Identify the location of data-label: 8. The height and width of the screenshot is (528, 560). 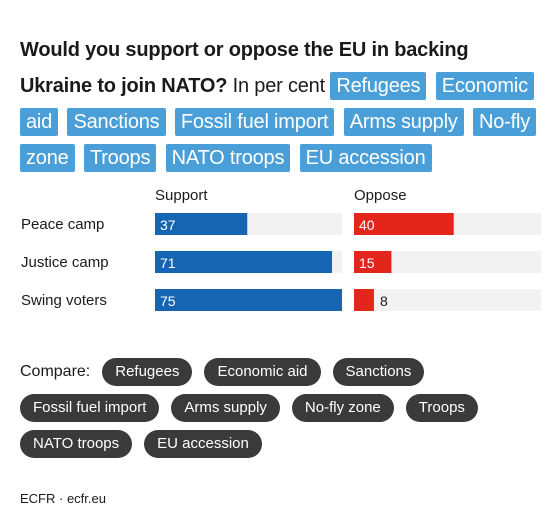
(384, 301).